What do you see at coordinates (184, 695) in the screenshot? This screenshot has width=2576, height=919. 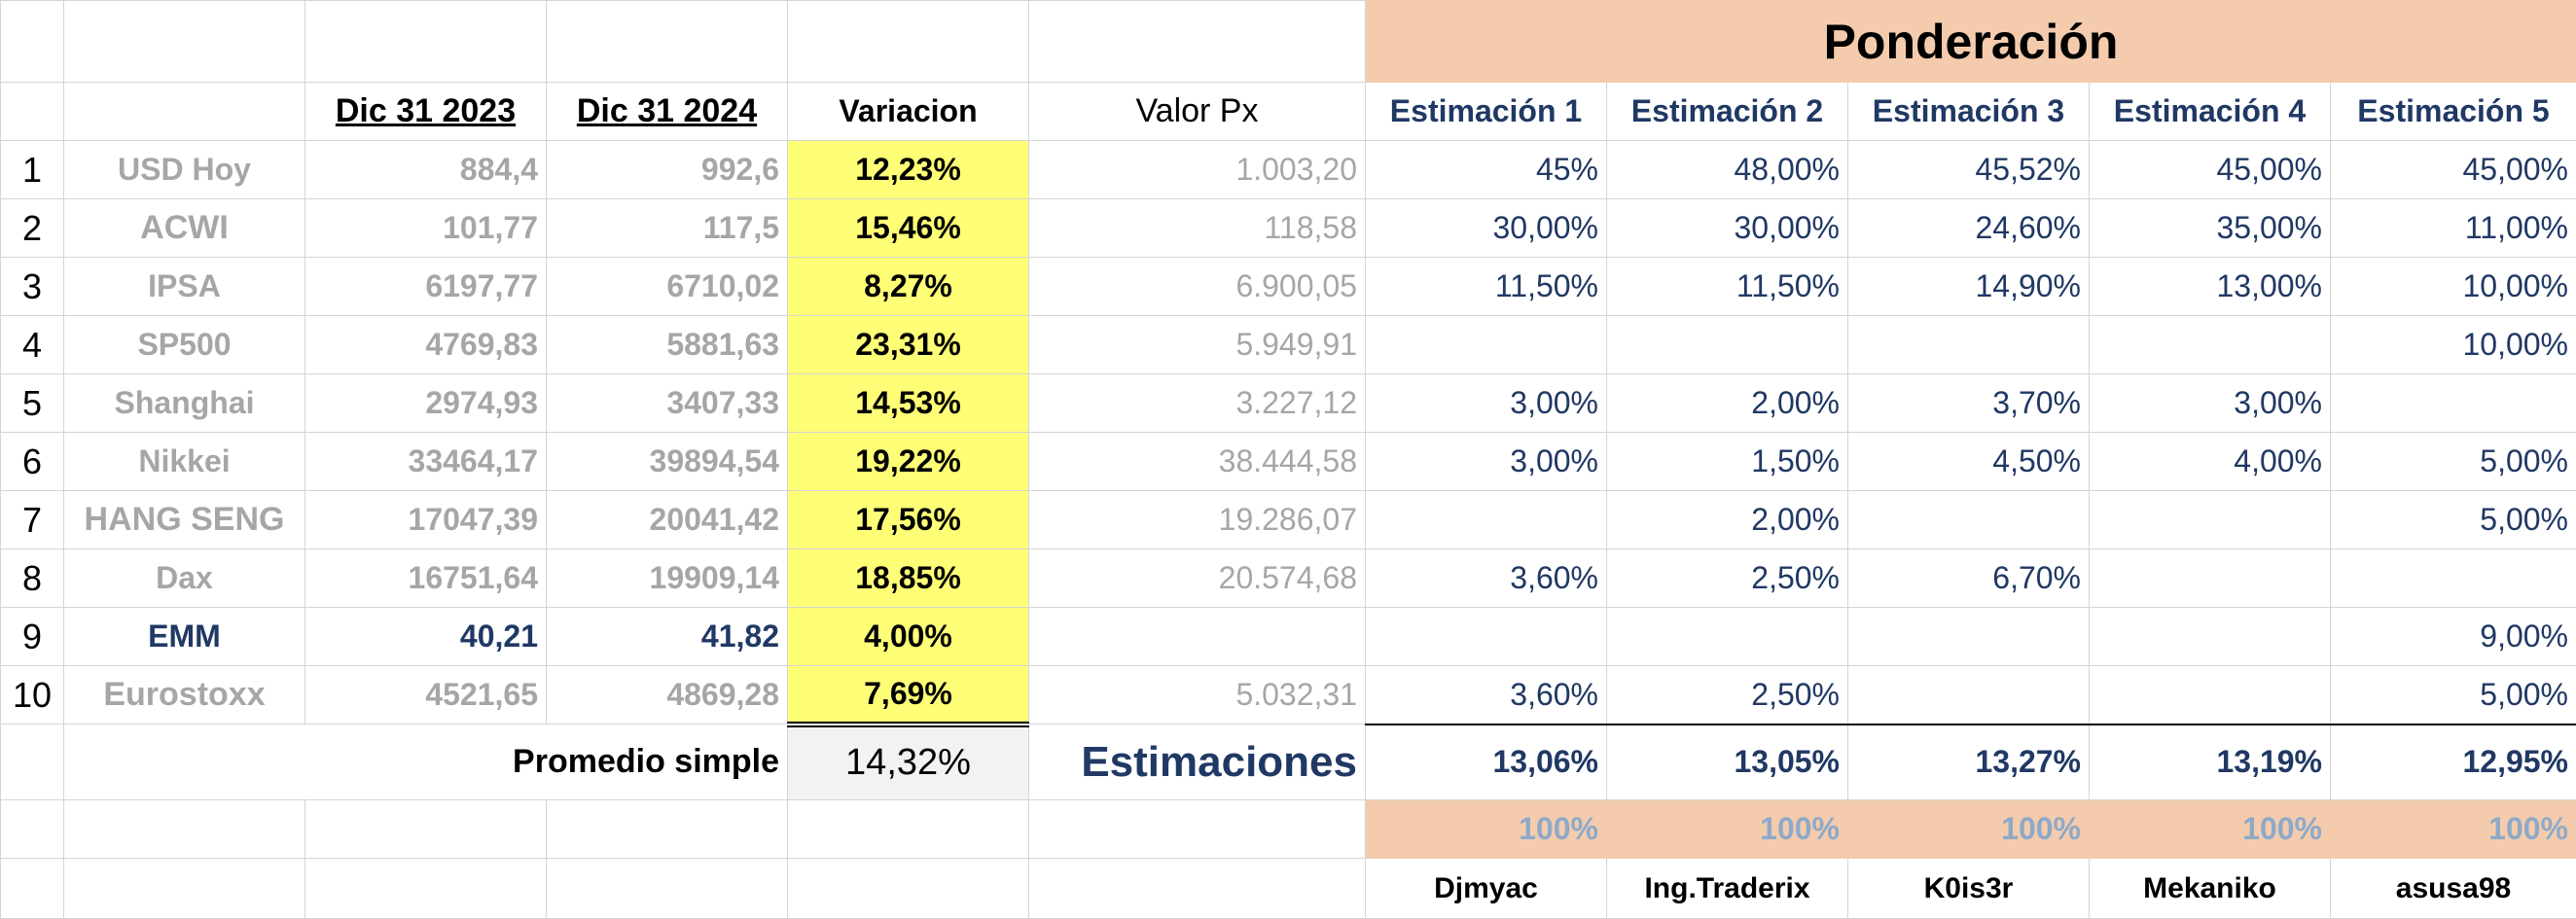 I see `index-name: Eurostoxx` at bounding box center [184, 695].